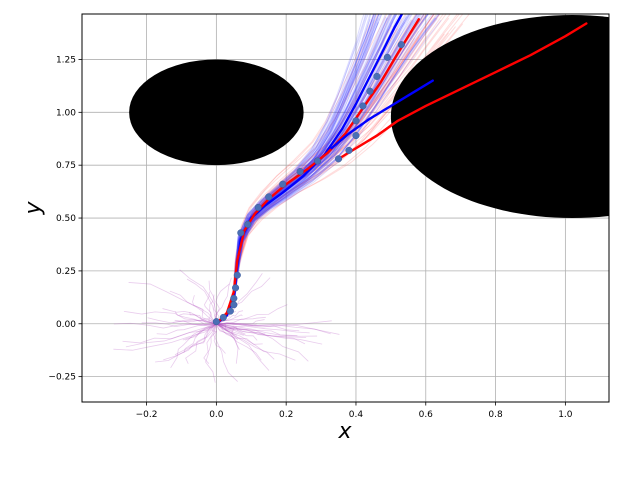  I want to click on y-axis-ticks: −0.25 0.00 0.25 0.50 0.75 1.00 1.25, so click(65, 219).